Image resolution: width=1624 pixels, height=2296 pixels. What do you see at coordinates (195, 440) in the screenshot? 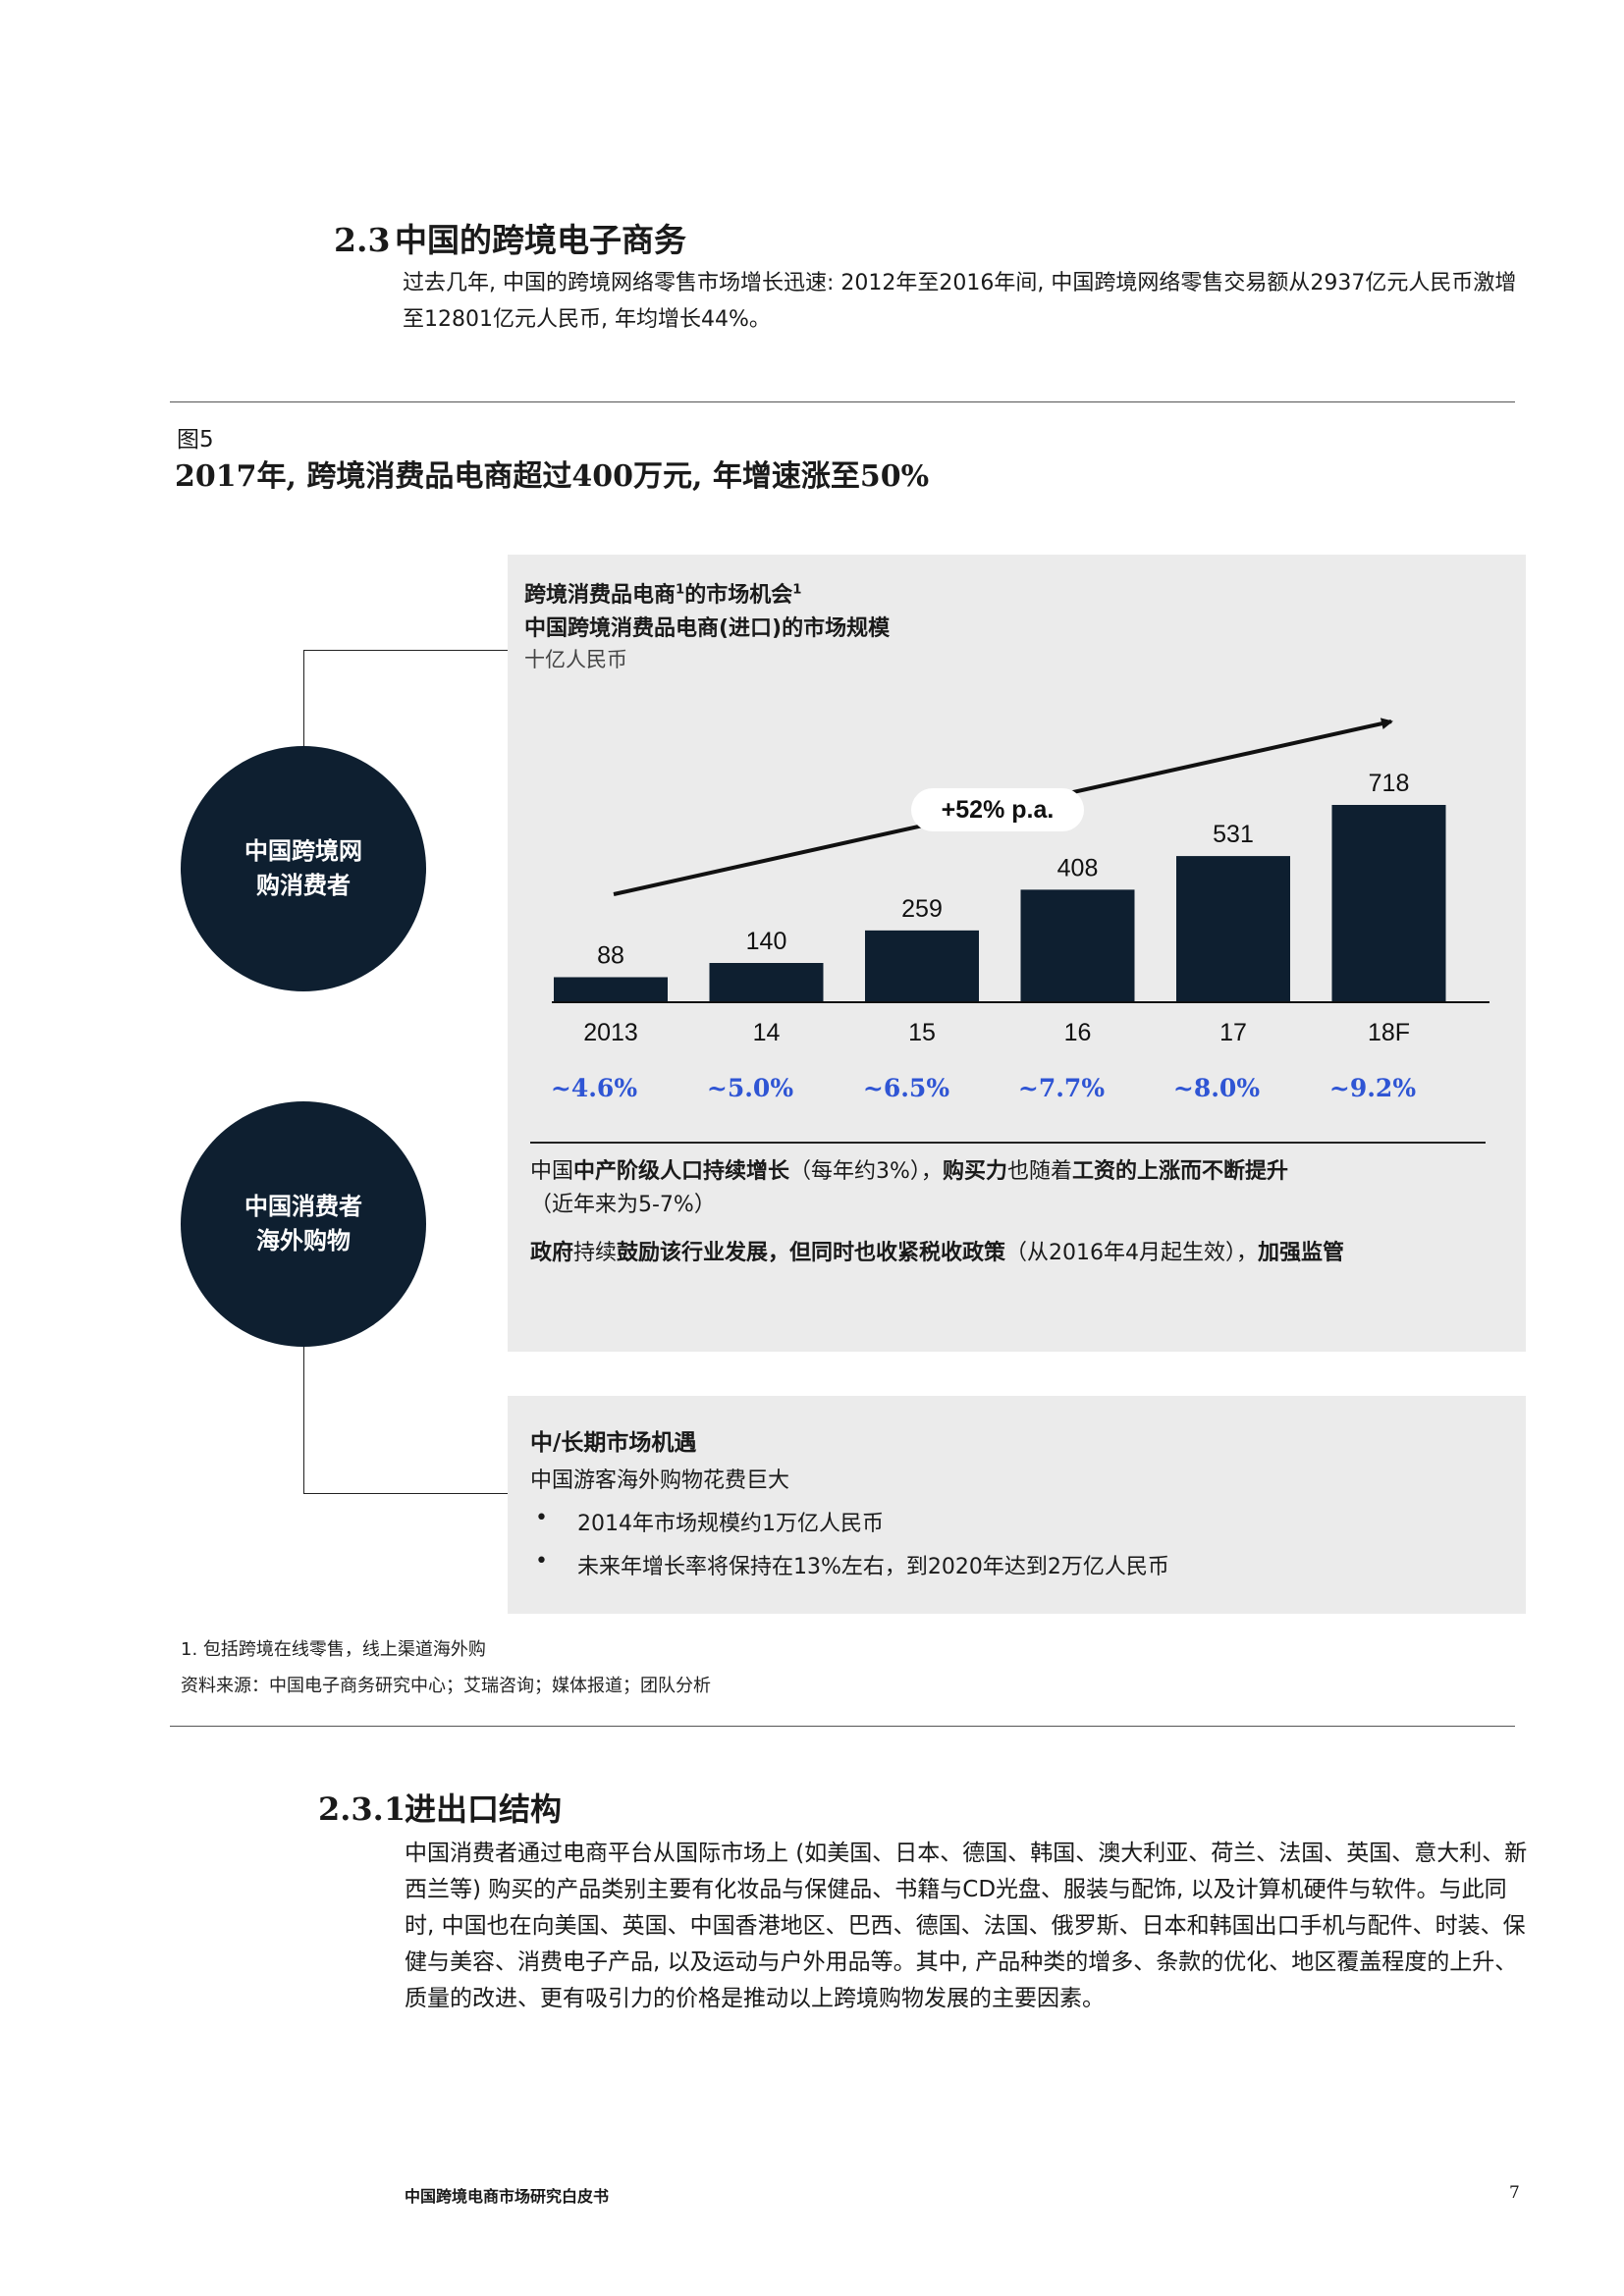
I see `figure-label: 图5` at bounding box center [195, 440].